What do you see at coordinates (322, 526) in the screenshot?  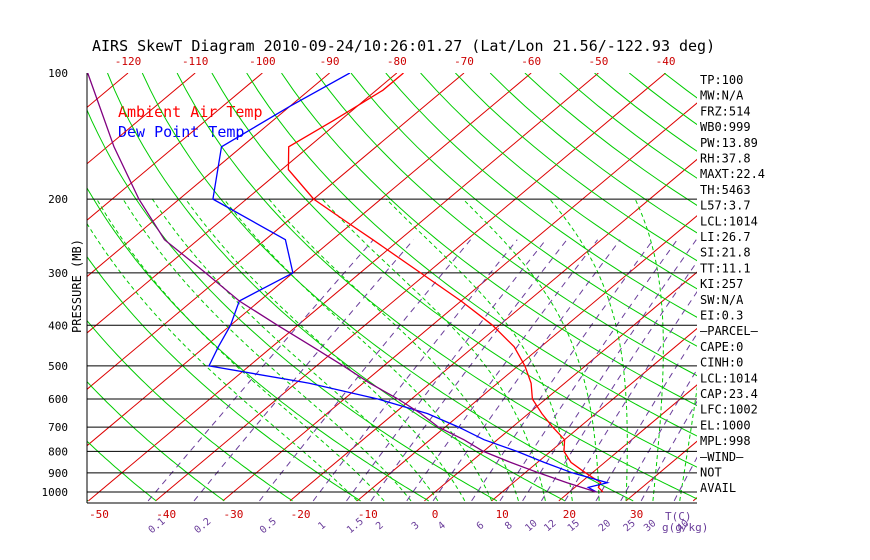 I see `mixing-ratio-label: 1` at bounding box center [322, 526].